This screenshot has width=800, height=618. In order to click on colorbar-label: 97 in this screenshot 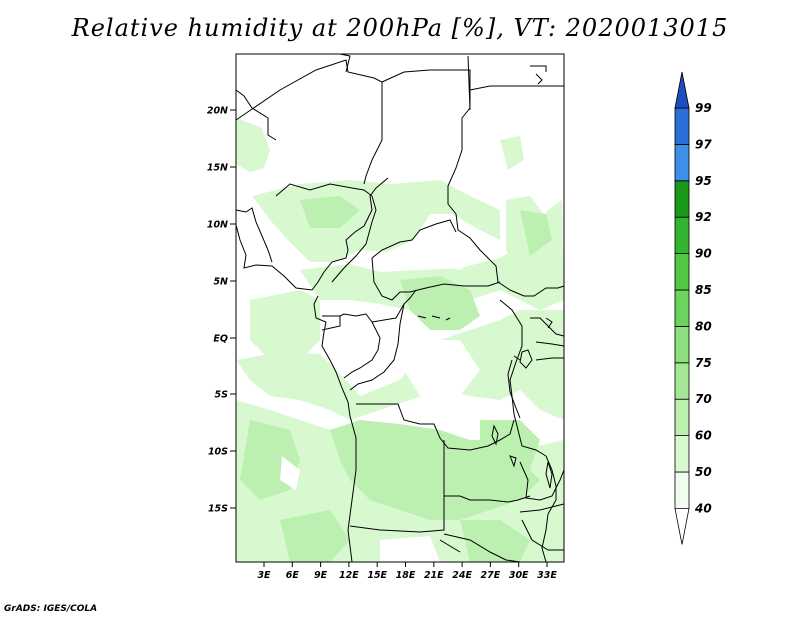, I will do `click(703, 144)`.